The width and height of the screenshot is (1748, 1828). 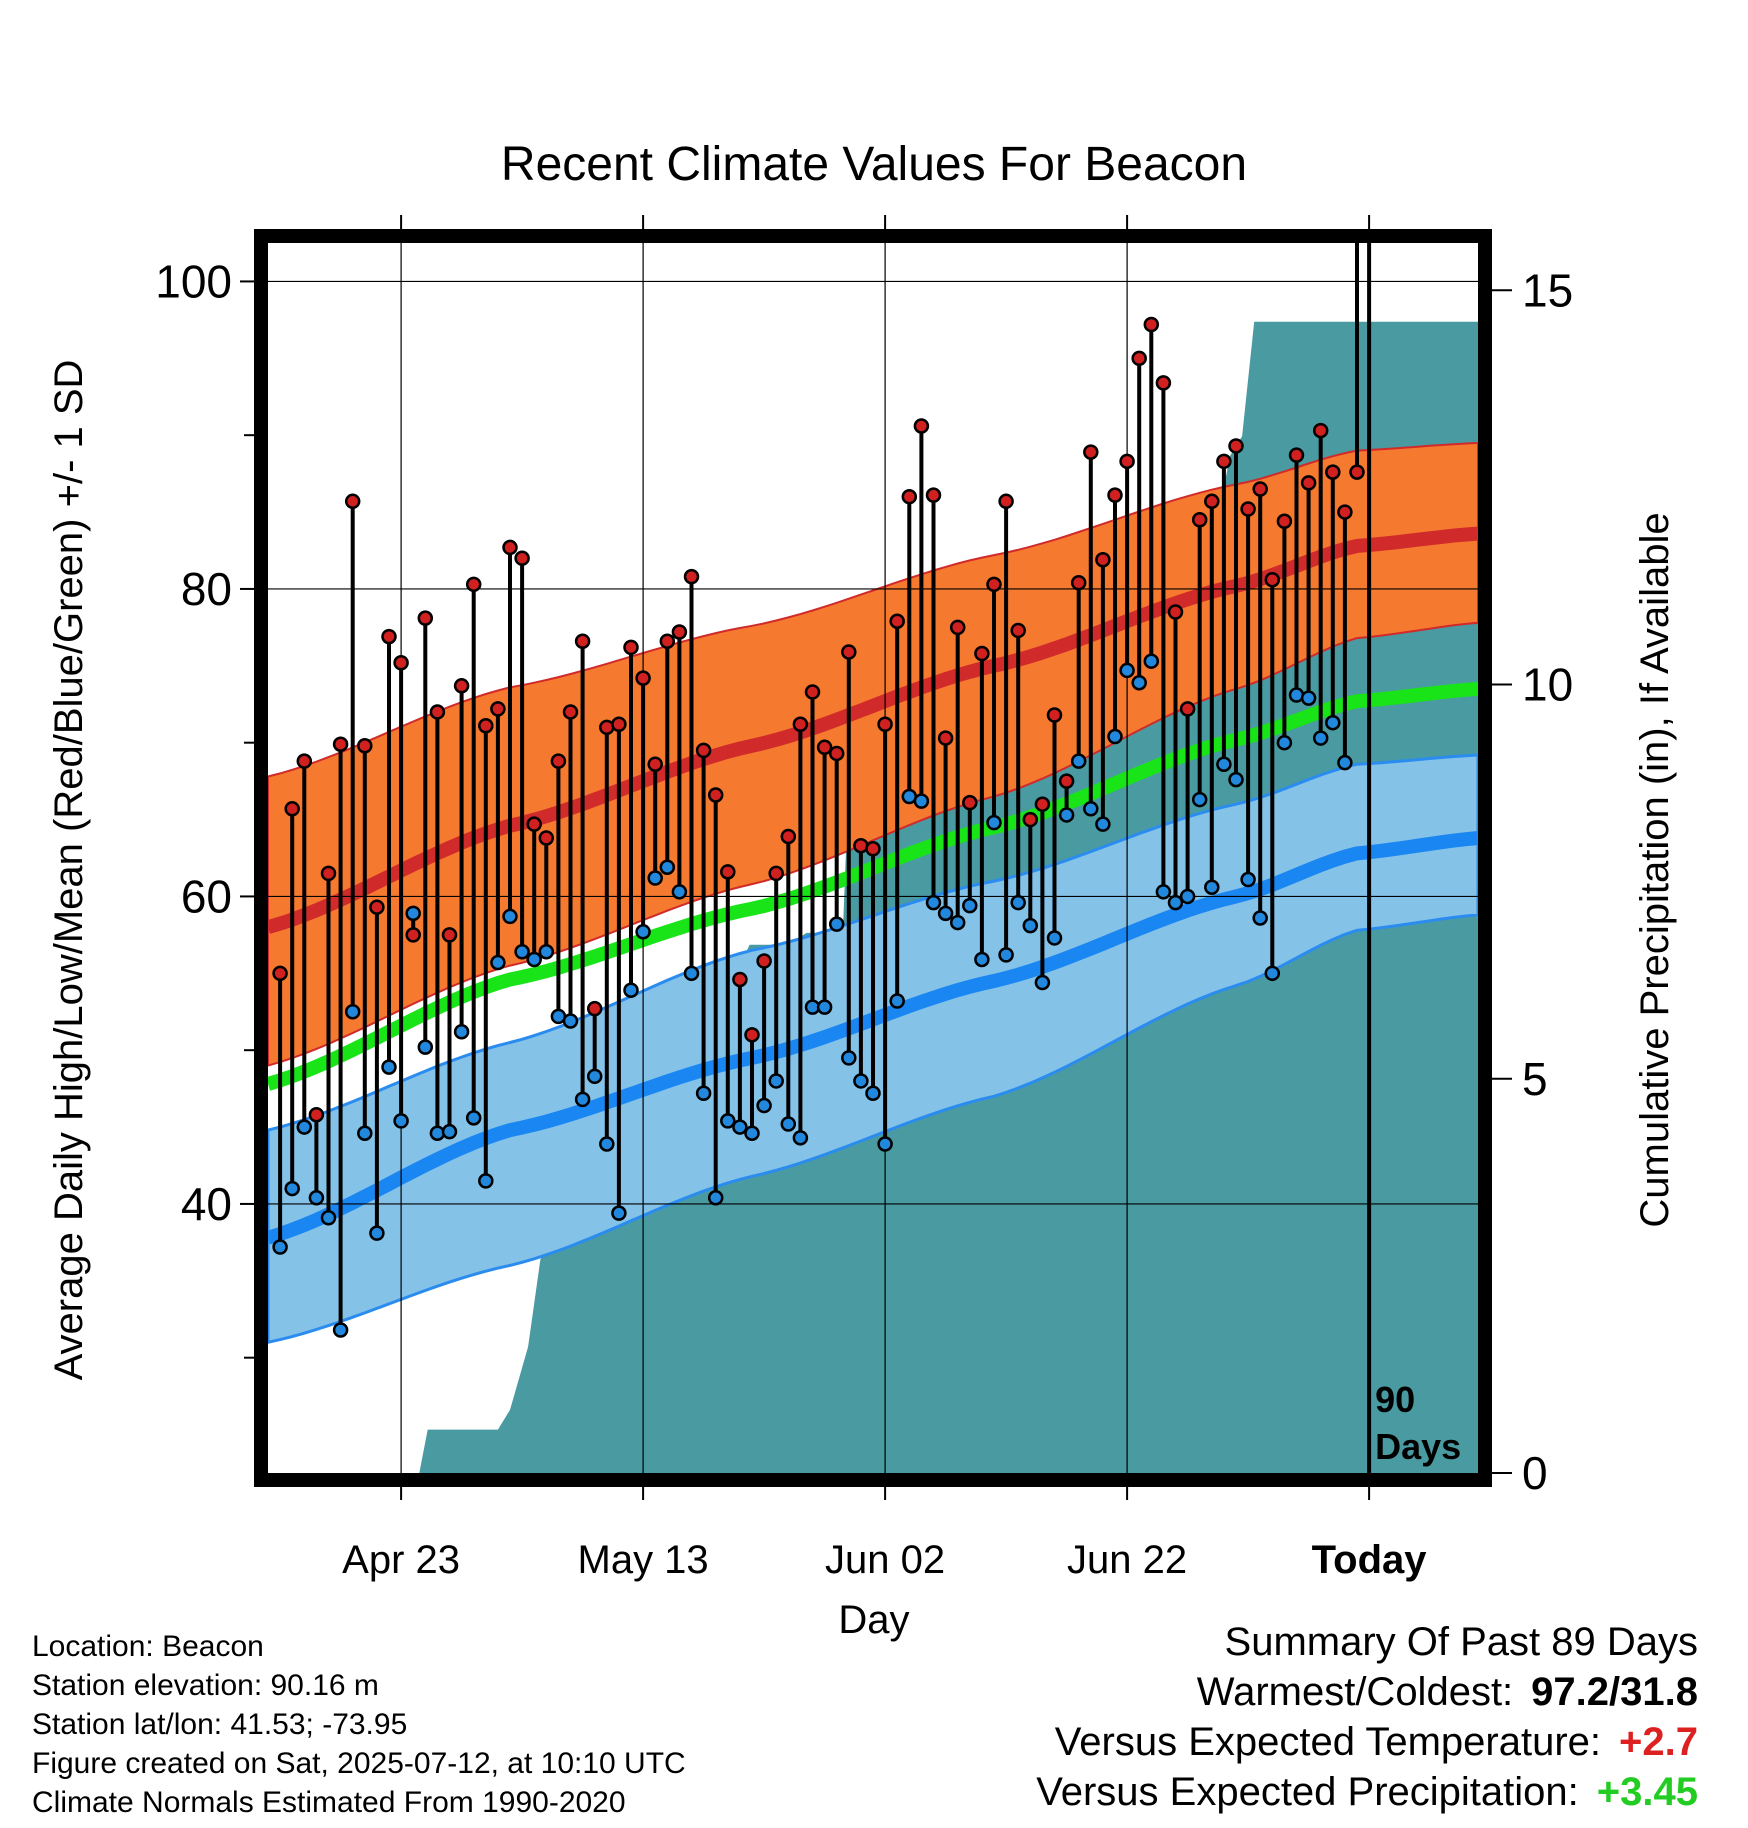 What do you see at coordinates (1307, 1792) in the screenshot?
I see `precip-label: Versus Expected Precipitation:` at bounding box center [1307, 1792].